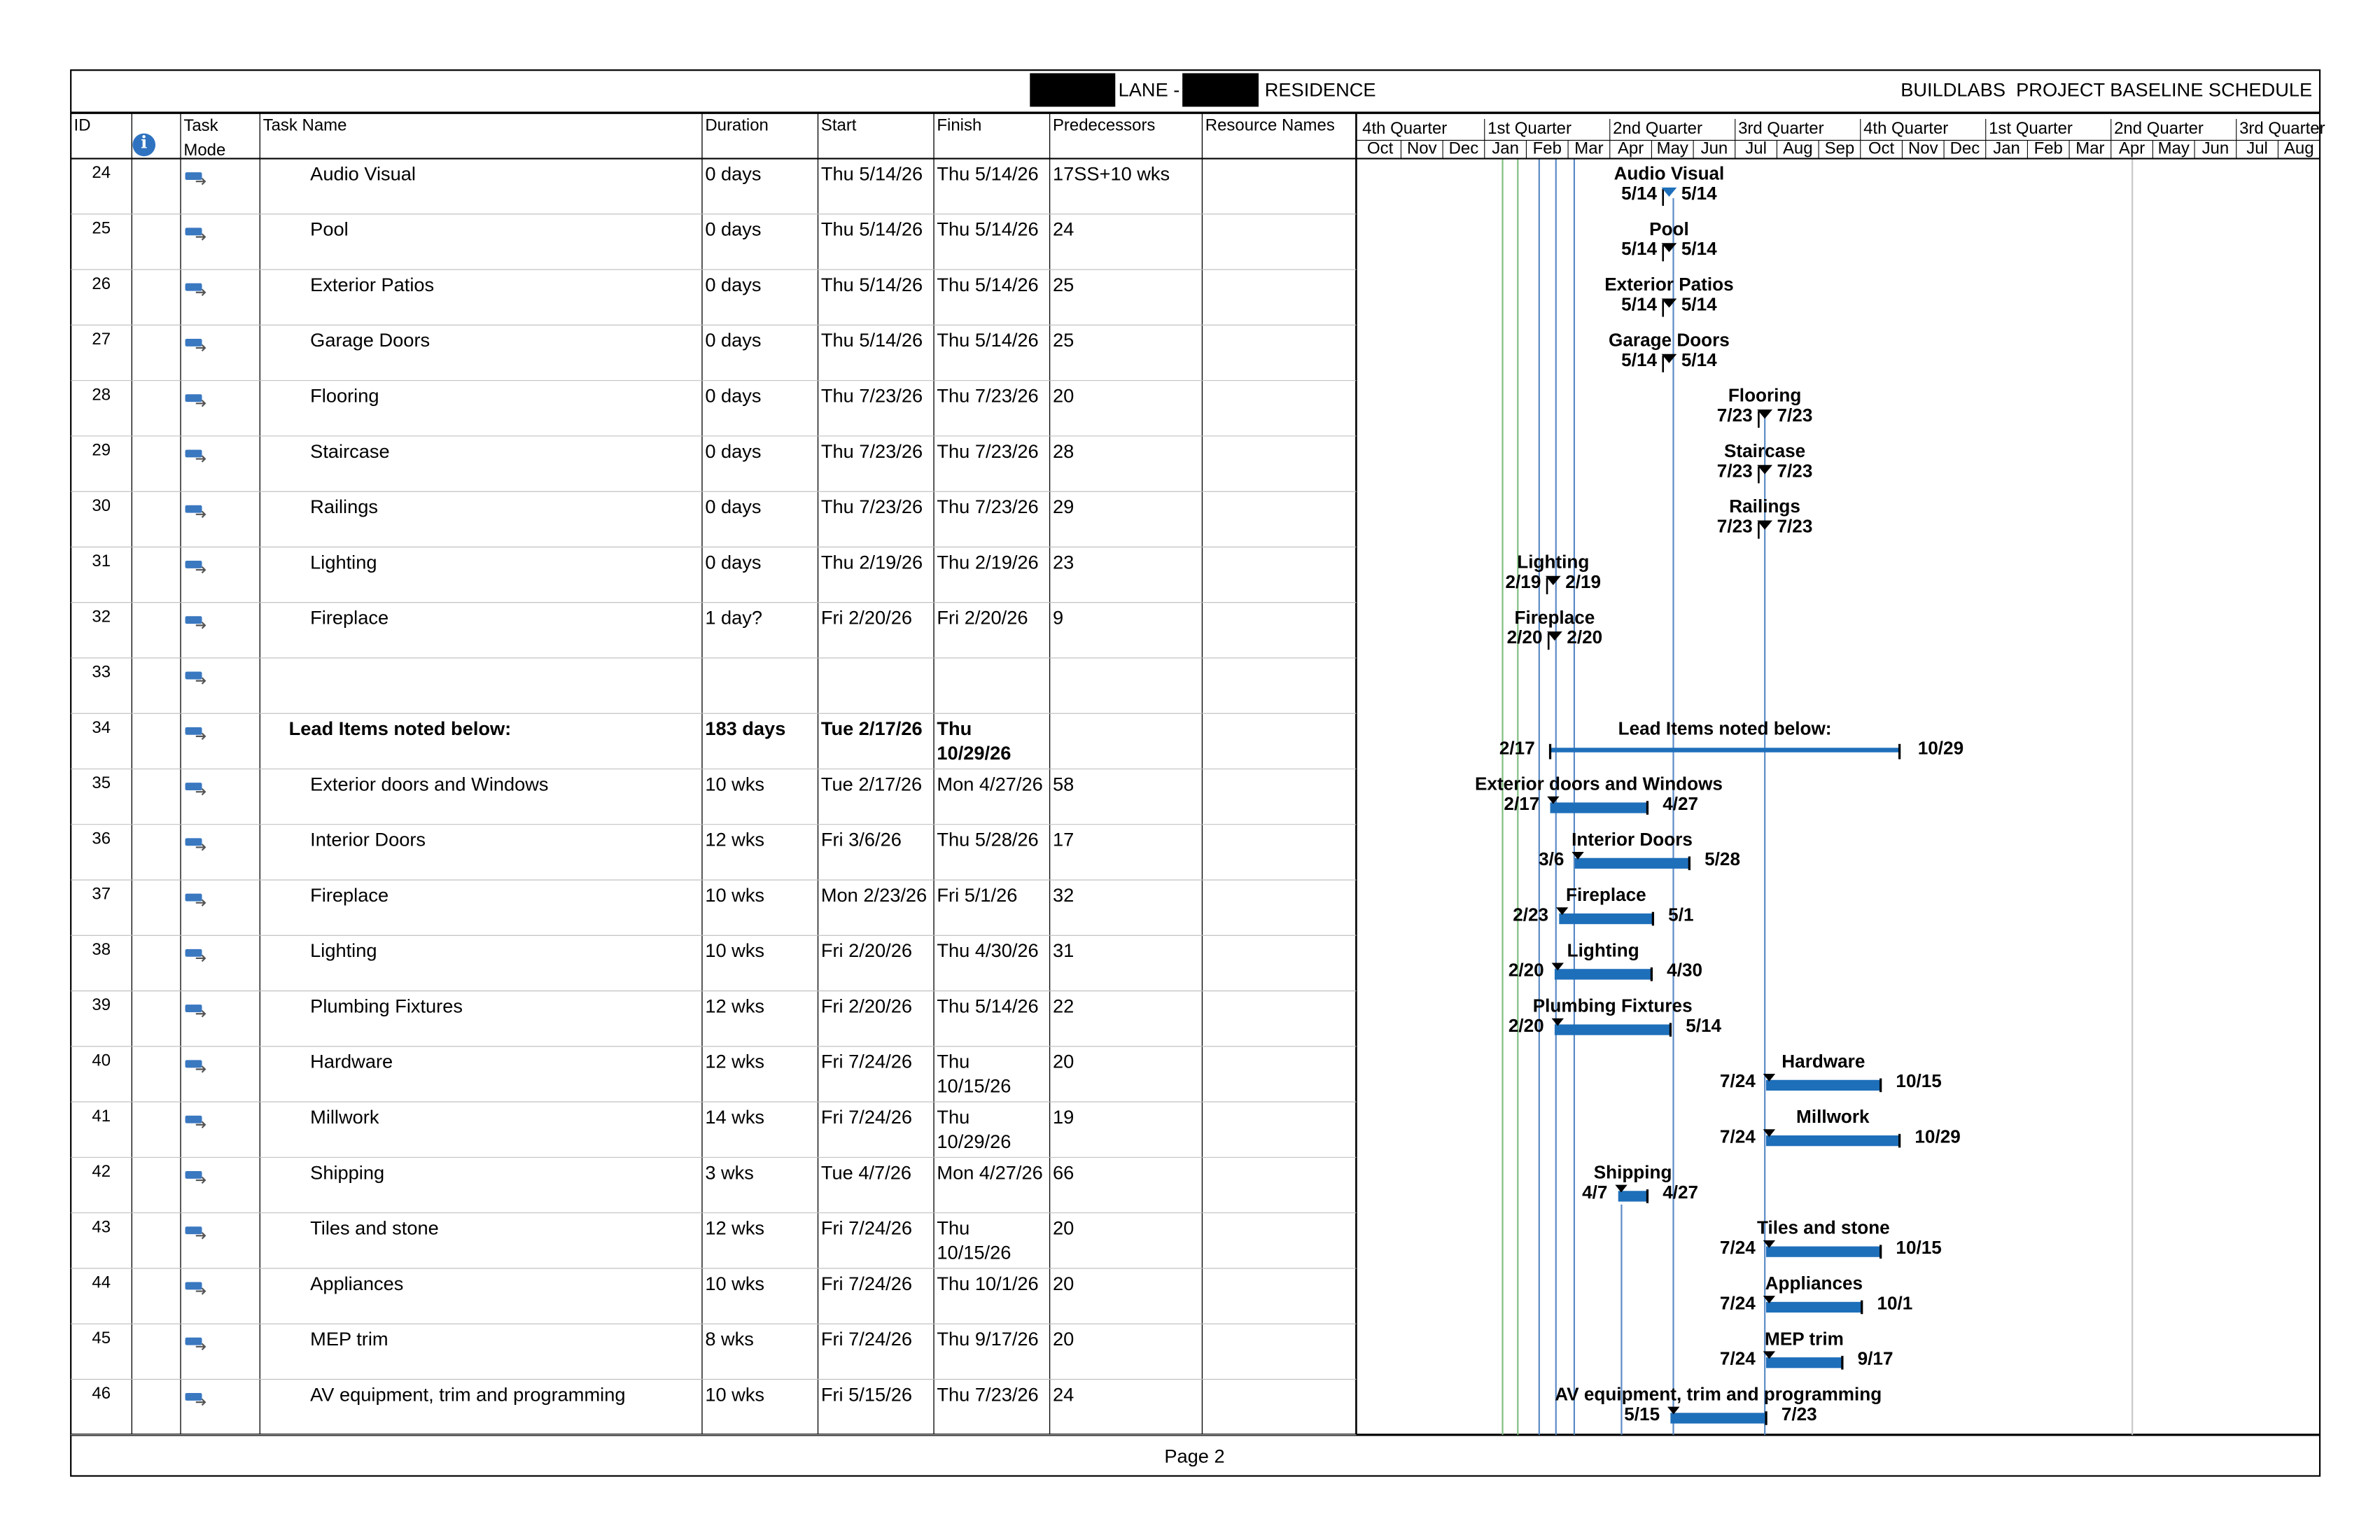 The width and height of the screenshot is (2380, 1540). I want to click on bar-label: Plumbing Fixtures, so click(1613, 1005).